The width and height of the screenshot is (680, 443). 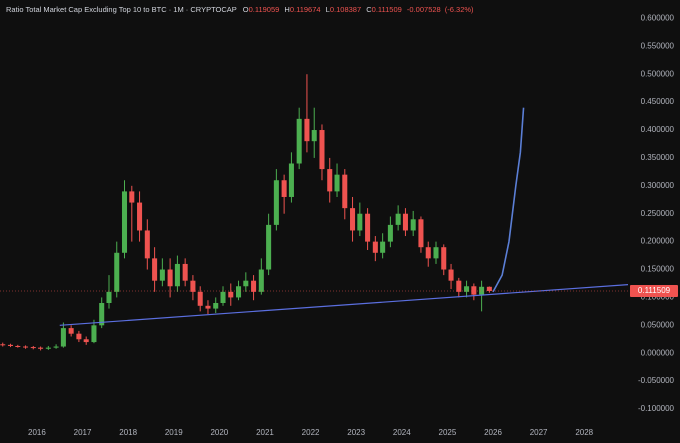 What do you see at coordinates (658, 185) in the screenshot?
I see `y-tick-label: 0.300000` at bounding box center [658, 185].